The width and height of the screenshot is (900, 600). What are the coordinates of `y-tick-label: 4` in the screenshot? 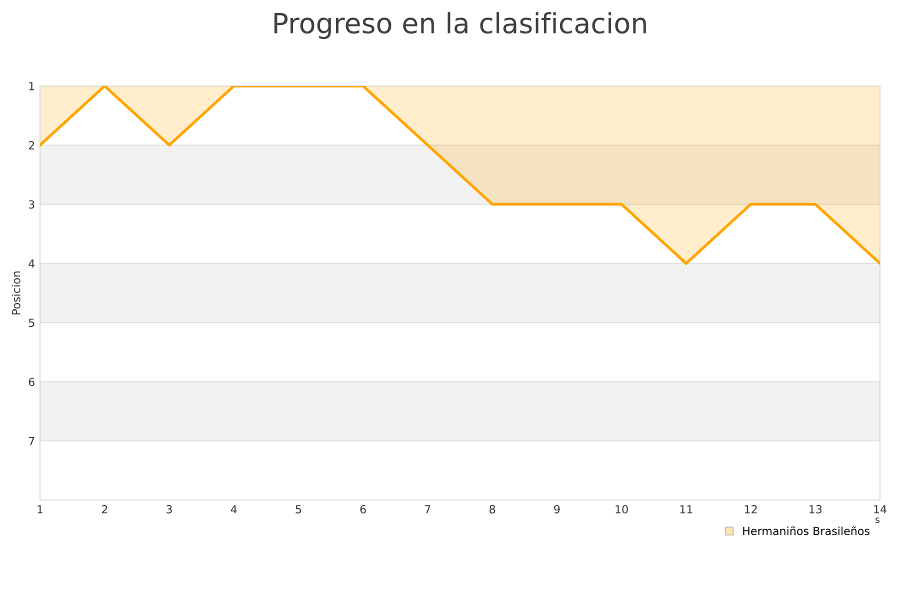 It's located at (31, 264).